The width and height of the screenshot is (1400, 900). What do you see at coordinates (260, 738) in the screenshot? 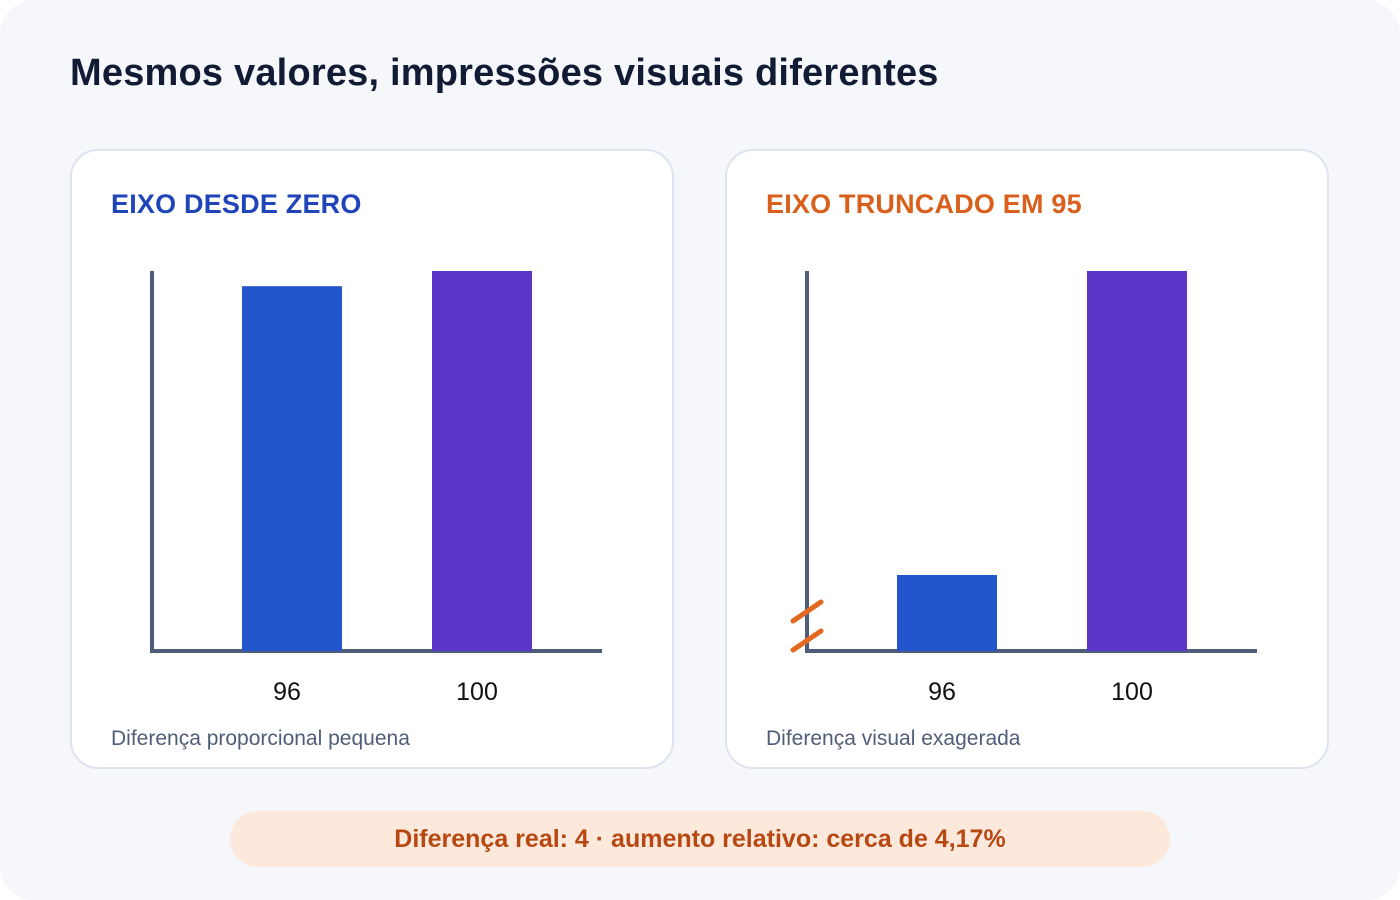
I see `chart-caption: Diferença proporcional pequena` at bounding box center [260, 738].